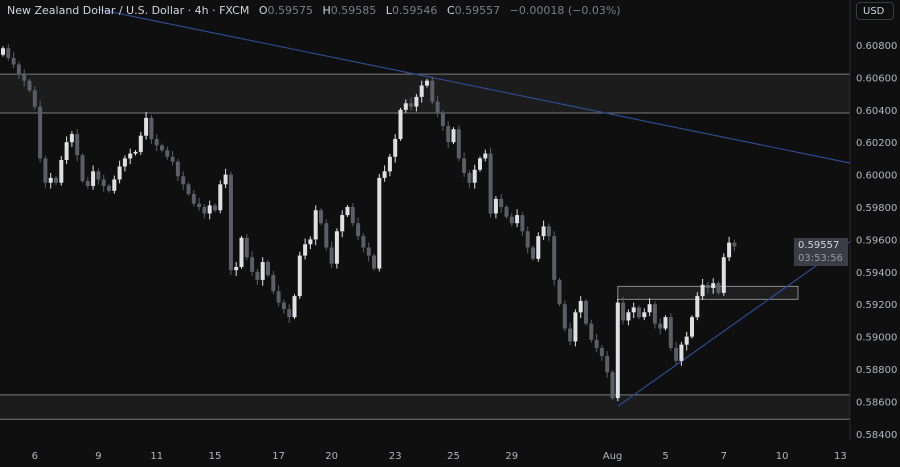 This screenshot has height=467, width=900. Describe the element at coordinates (278, 456) in the screenshot. I see `x-tick-label: 17` at that location.